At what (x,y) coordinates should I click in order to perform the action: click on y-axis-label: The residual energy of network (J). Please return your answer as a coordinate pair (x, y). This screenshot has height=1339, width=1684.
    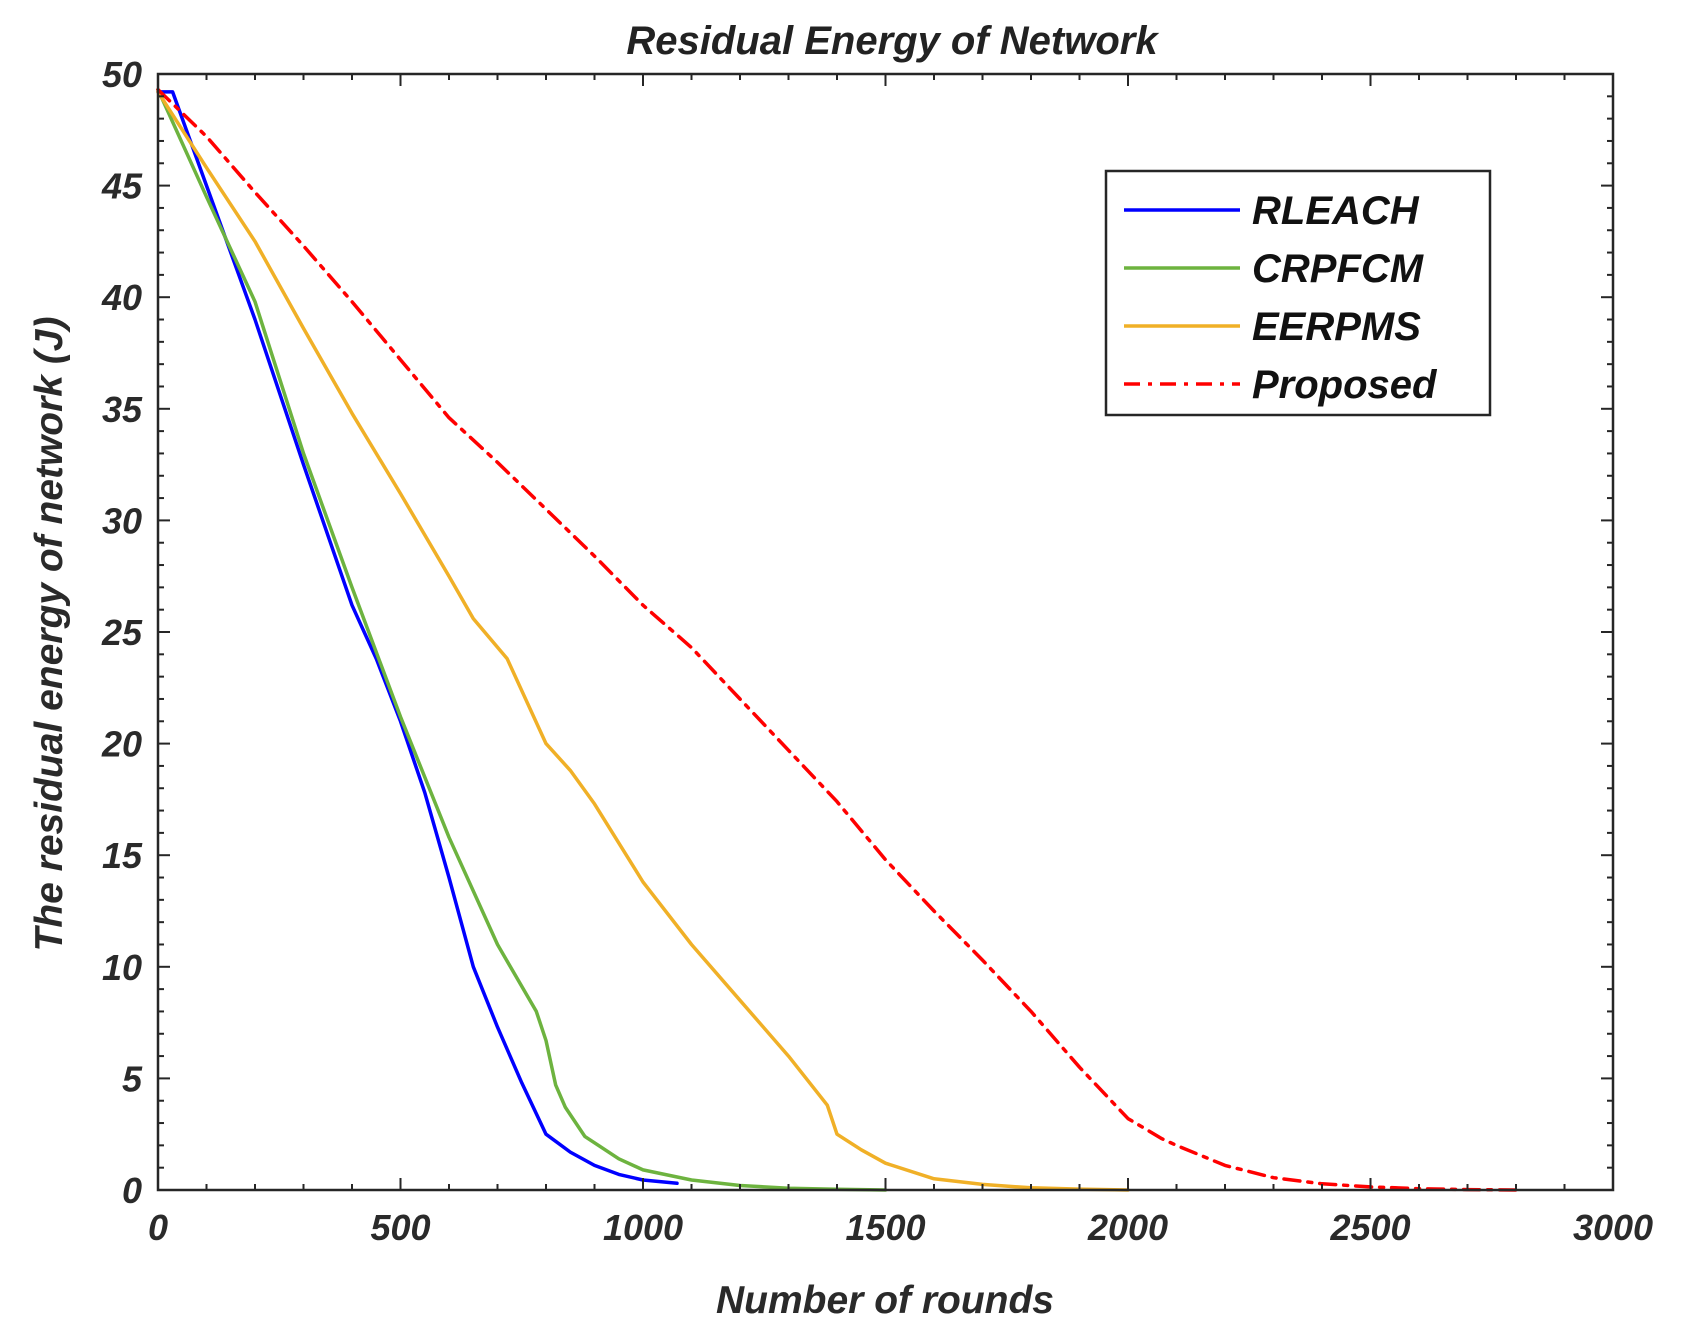
    Looking at the image, I should click on (49, 634).